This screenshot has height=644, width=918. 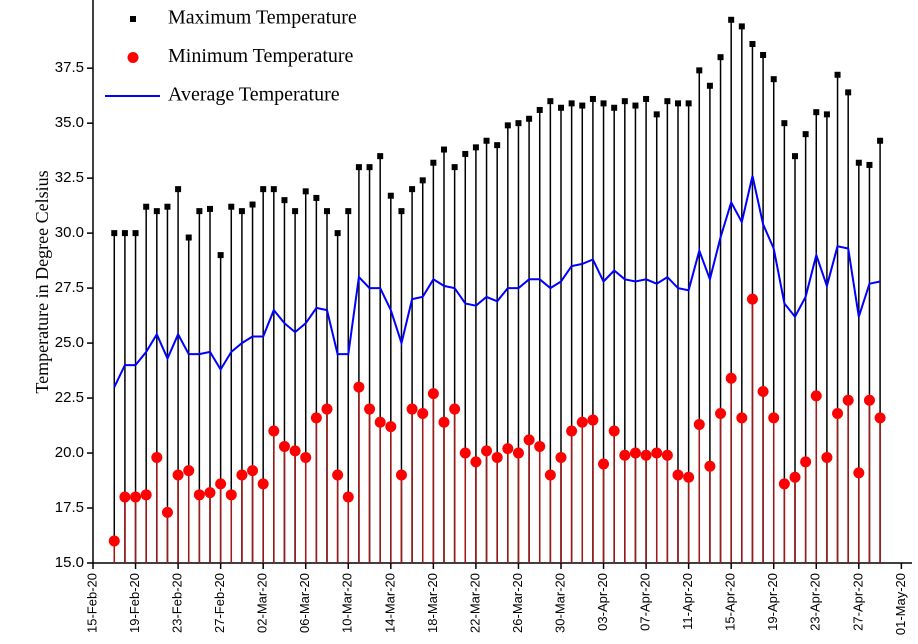 I want to click on x-tick-label: 30-Mar-20, so click(x=559, y=603).